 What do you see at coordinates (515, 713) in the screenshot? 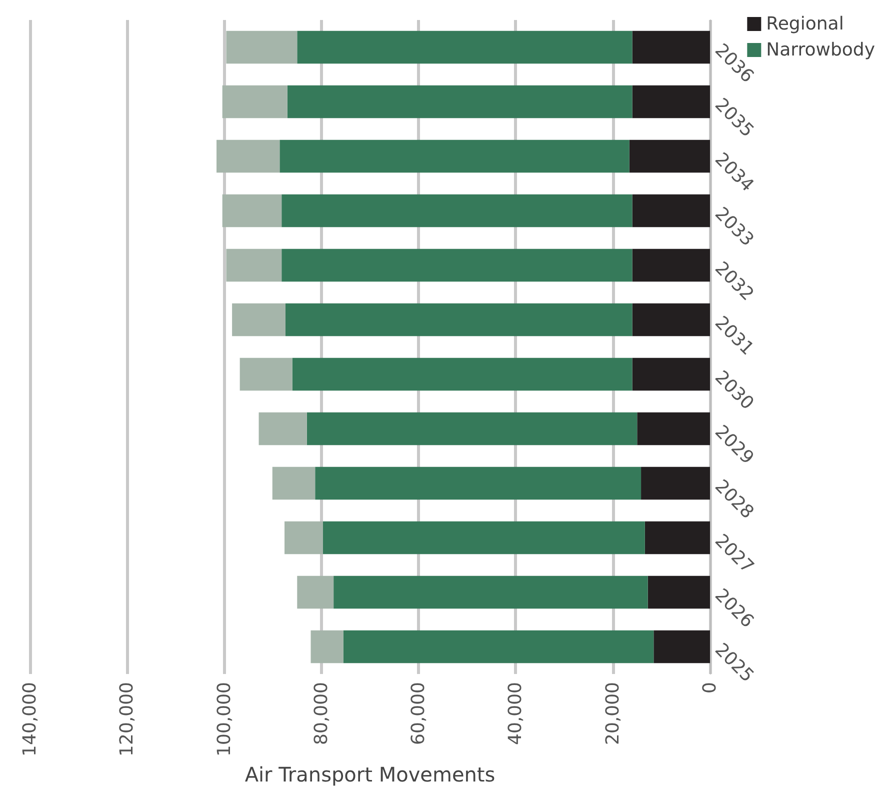
I see `x-tick-label: 40,000` at bounding box center [515, 713].